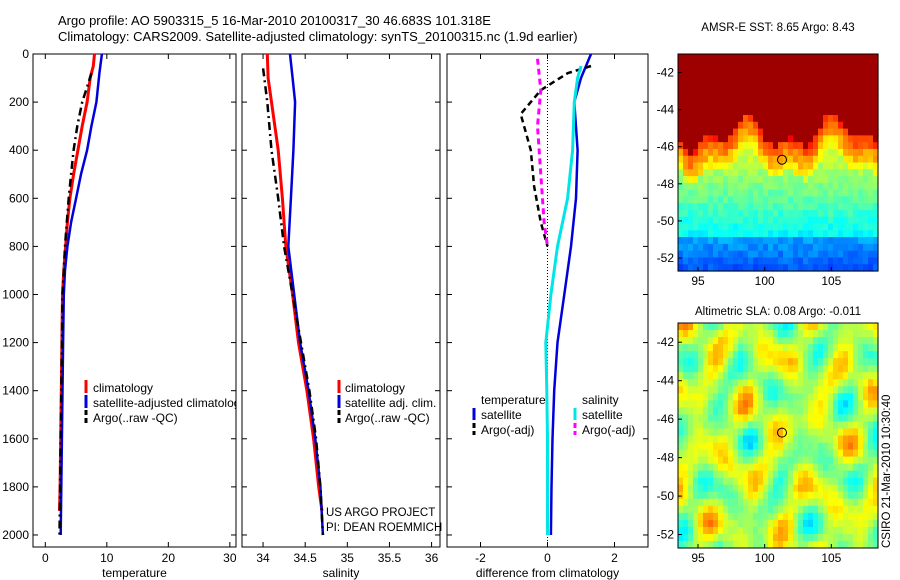 The height and width of the screenshot is (580, 900). Describe the element at coordinates (19, 246) in the screenshot. I see `temperature-ytick-label: 800` at that location.